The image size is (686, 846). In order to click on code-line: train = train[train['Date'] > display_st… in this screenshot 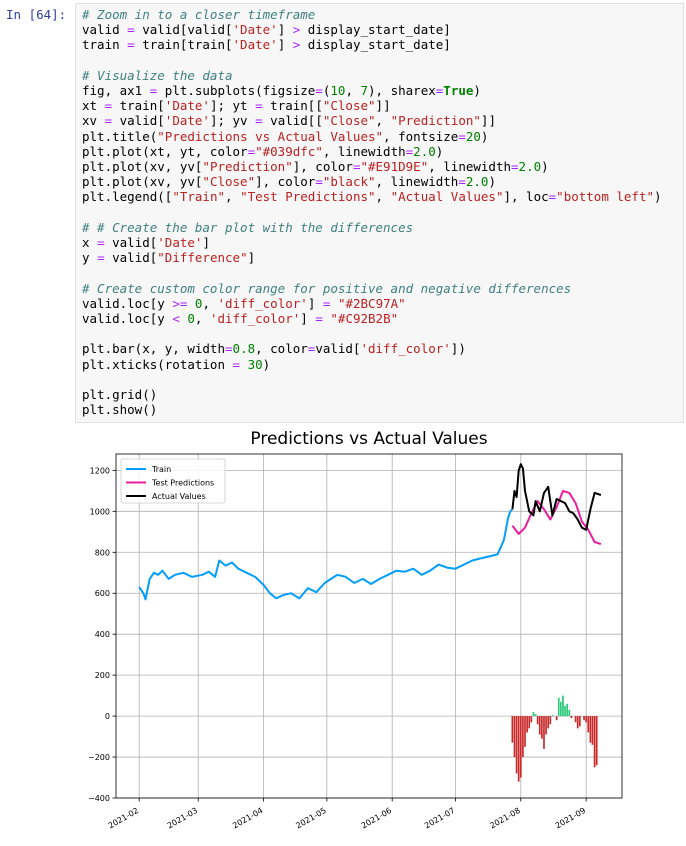, I will do `click(266, 44)`.